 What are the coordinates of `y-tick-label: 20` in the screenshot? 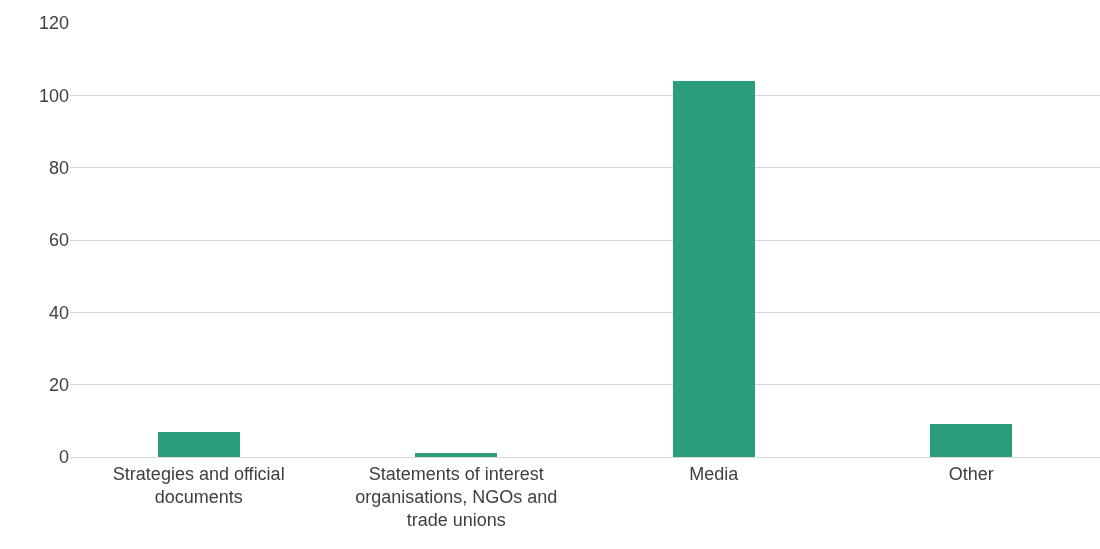 It's located at (58, 384).